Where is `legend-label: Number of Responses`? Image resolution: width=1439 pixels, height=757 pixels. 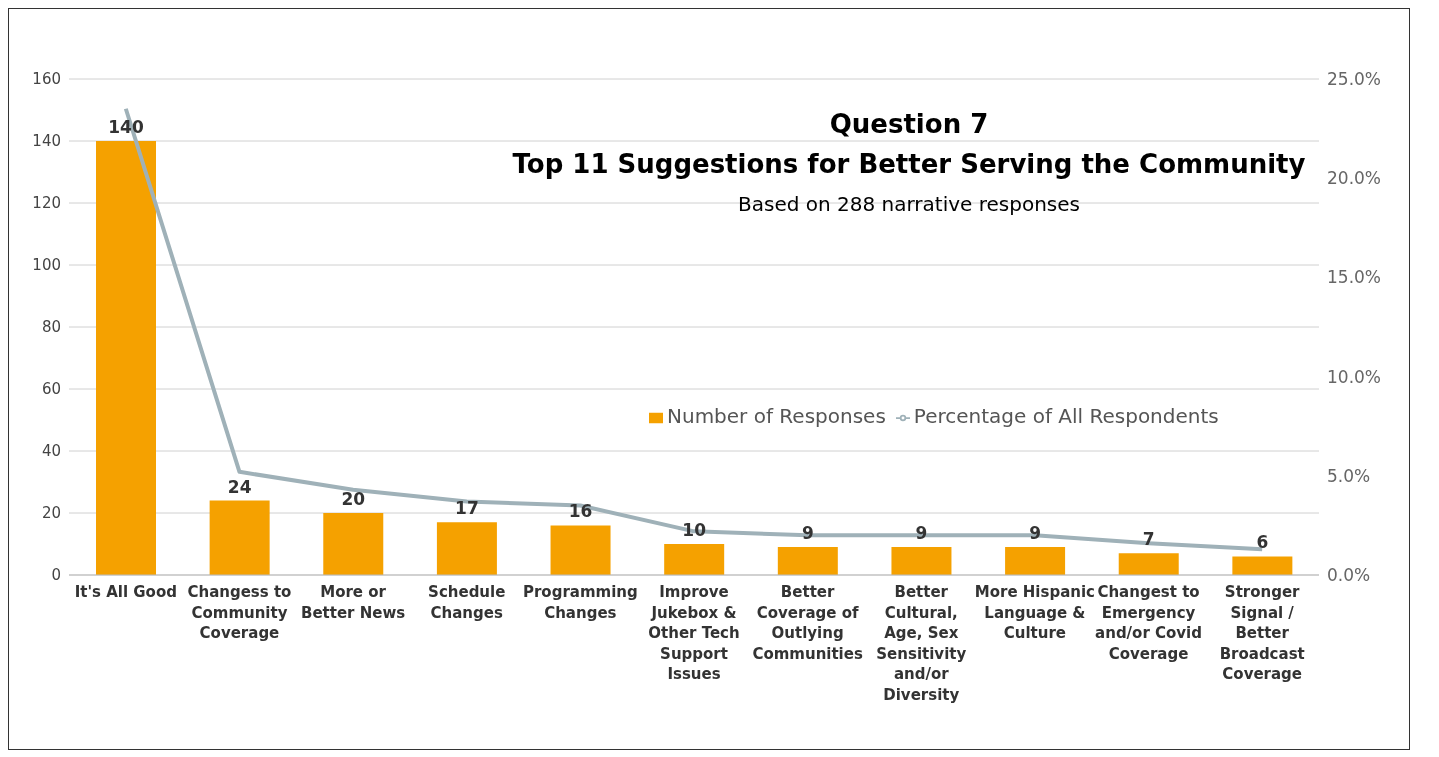
legend-label: Number of Responses is located at coordinates (776, 416).